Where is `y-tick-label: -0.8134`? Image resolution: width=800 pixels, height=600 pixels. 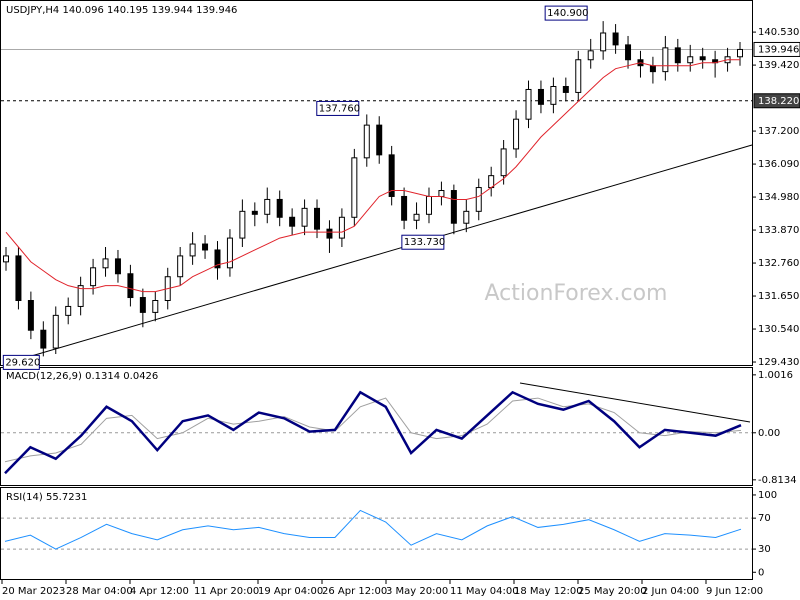 y-tick-label: -0.8134 is located at coordinates (777, 480).